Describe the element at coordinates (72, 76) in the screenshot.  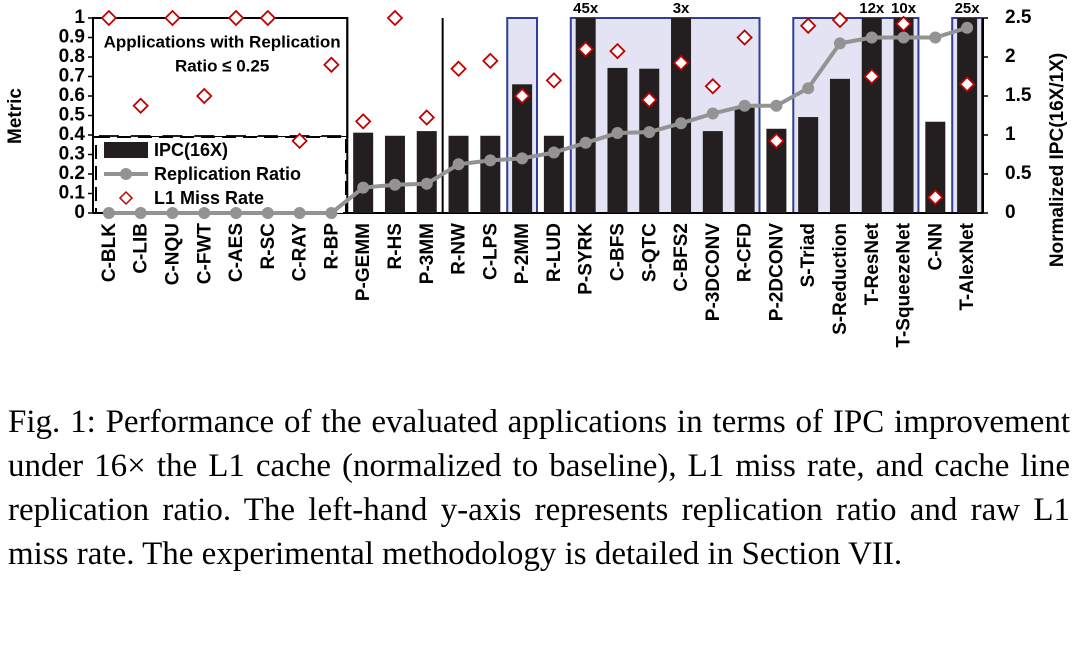
I see `y-tick-label: 0.7` at that location.